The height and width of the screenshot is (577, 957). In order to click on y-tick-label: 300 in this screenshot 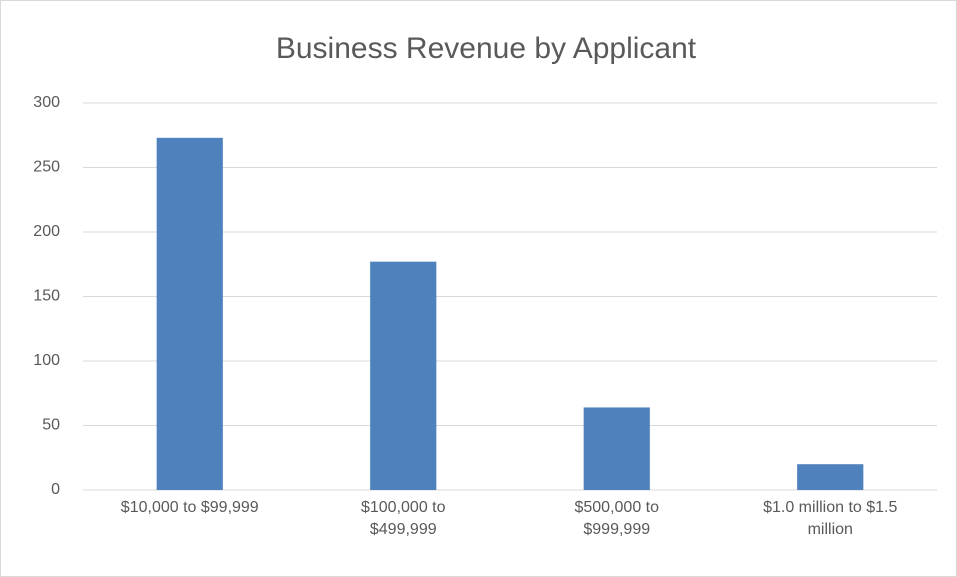, I will do `click(46, 102)`.